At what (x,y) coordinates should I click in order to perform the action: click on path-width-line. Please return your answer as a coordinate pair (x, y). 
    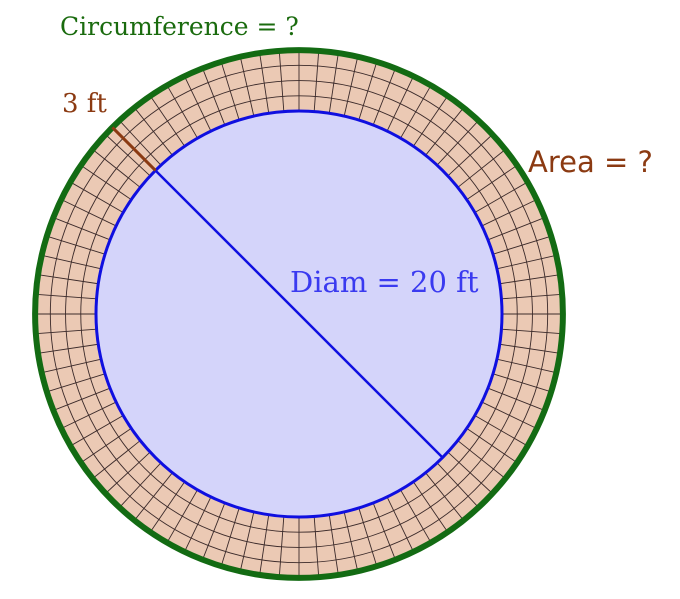
    Looking at the image, I should click on (134, 149).